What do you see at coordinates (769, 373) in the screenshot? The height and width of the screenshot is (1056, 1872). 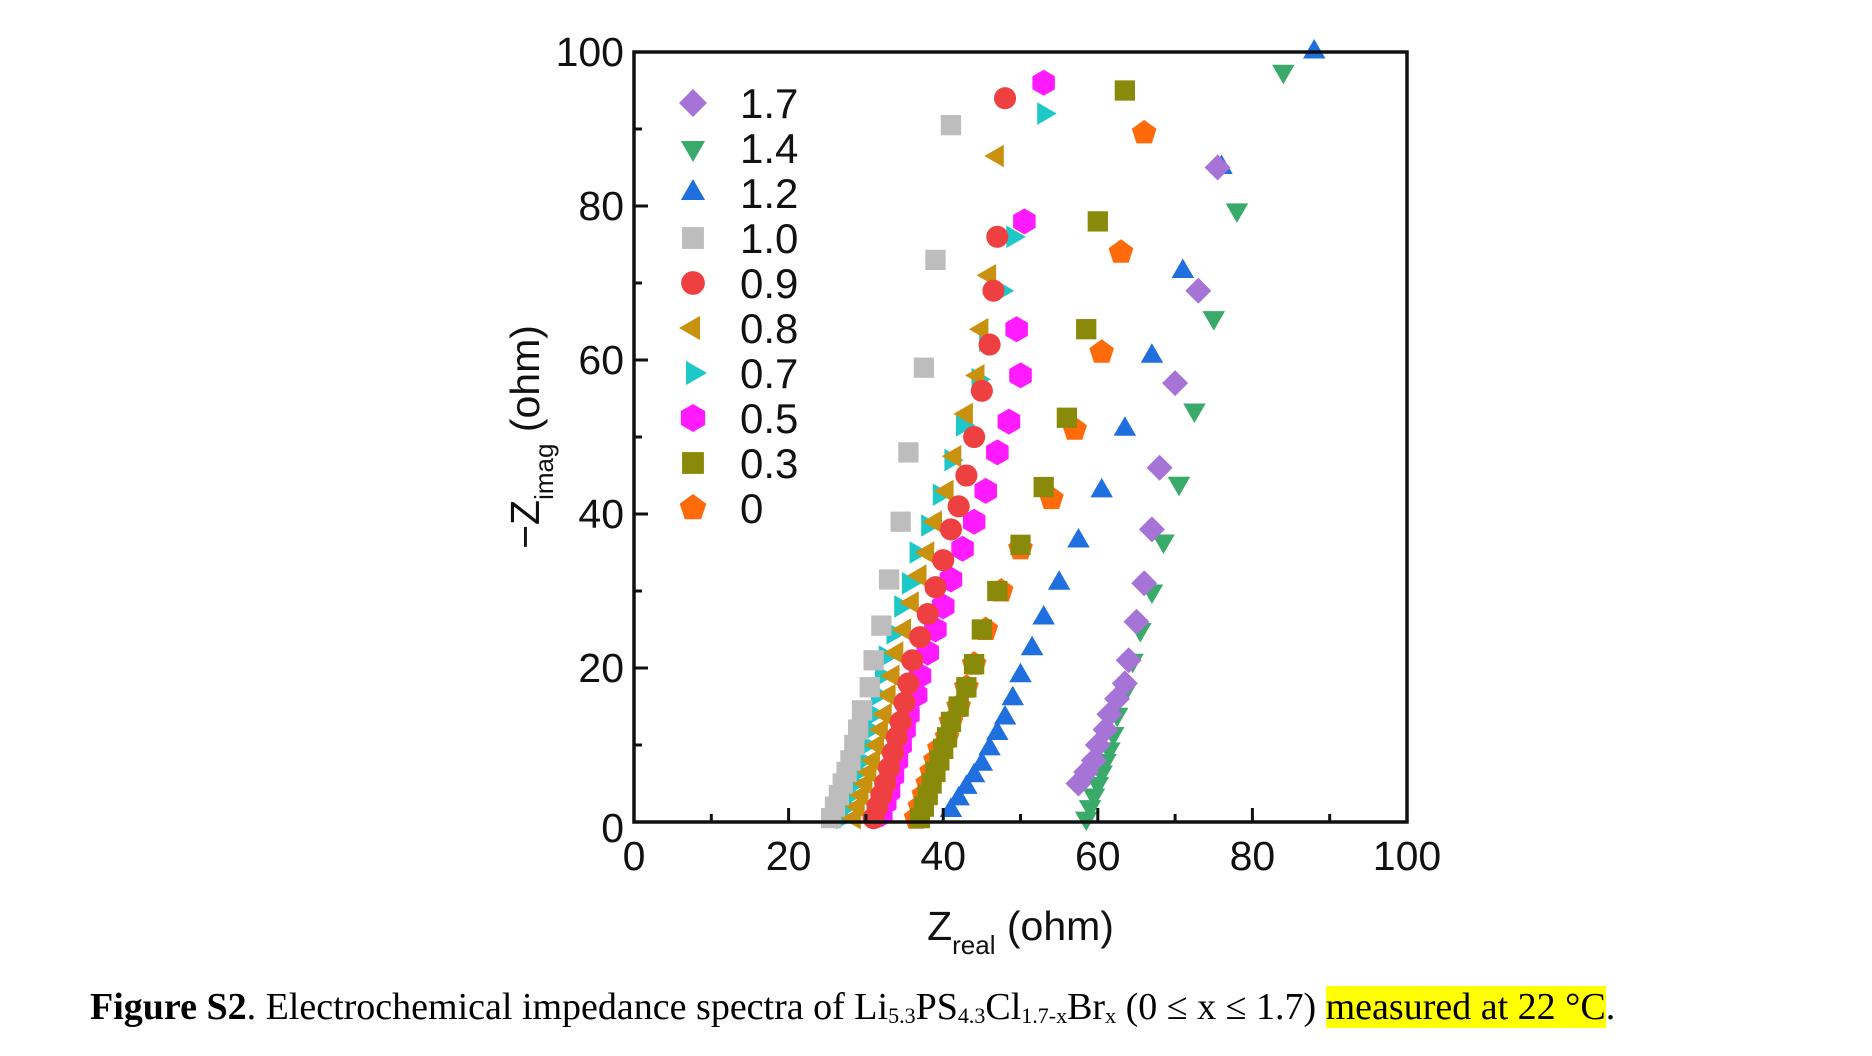 I see `legend-label: 0.7` at bounding box center [769, 373].